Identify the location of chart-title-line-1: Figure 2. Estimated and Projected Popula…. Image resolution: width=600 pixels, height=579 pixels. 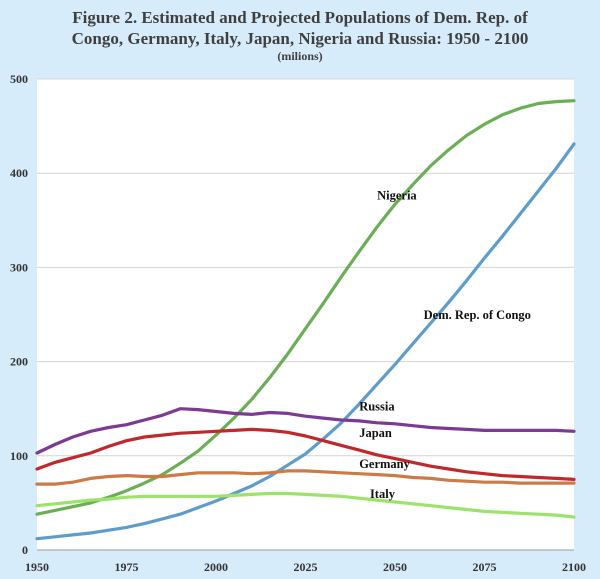
(300, 17).